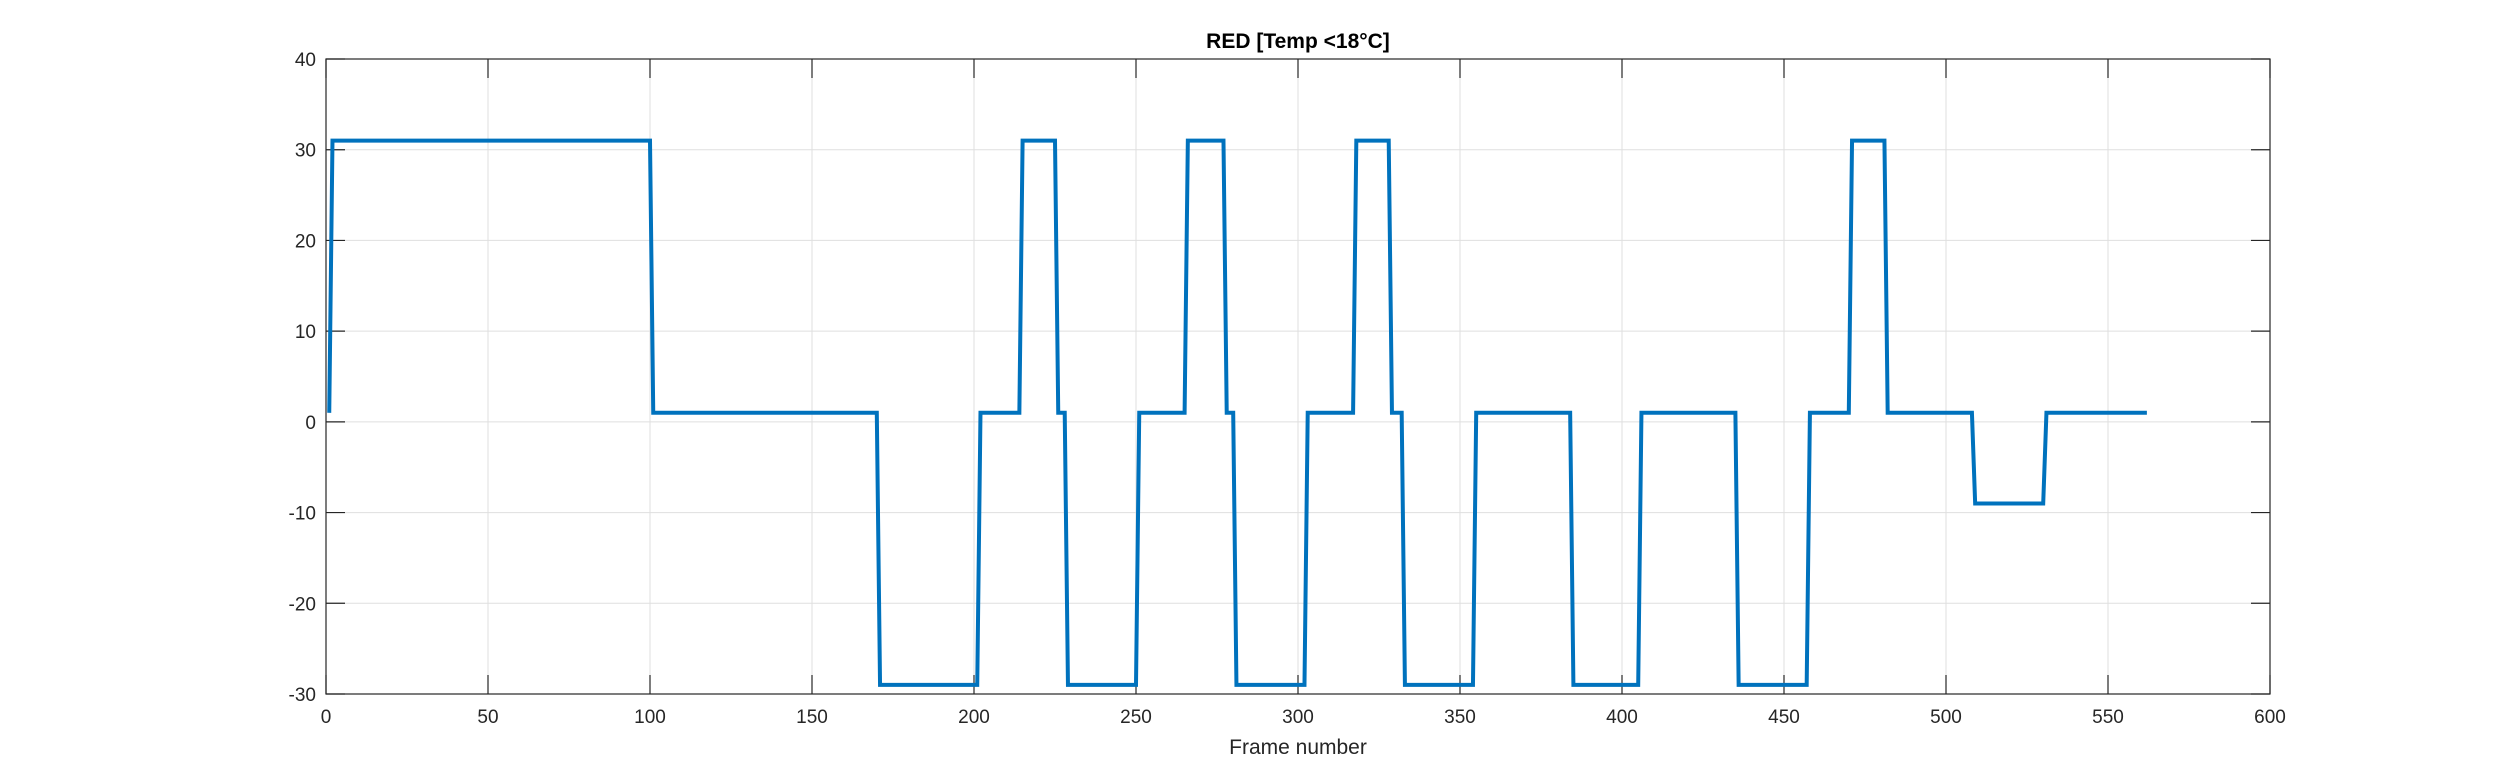  I want to click on y-tick-label: 30, so click(305, 151).